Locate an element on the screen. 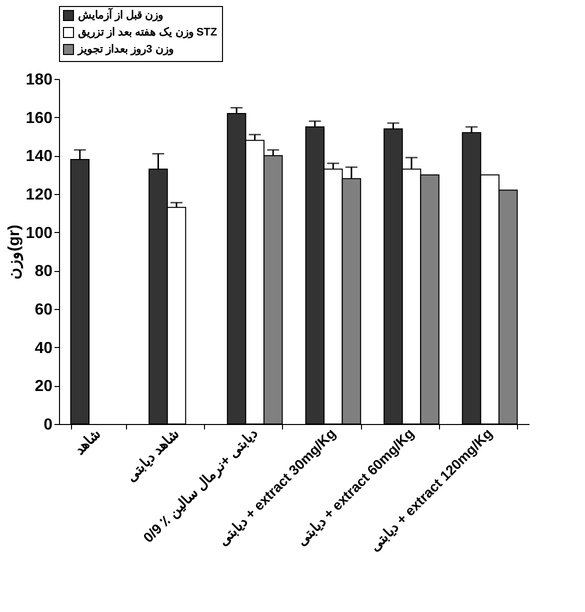 This screenshot has width=585, height=612. x-tick-label: شاهد دیابتی is located at coordinates (152, 454).